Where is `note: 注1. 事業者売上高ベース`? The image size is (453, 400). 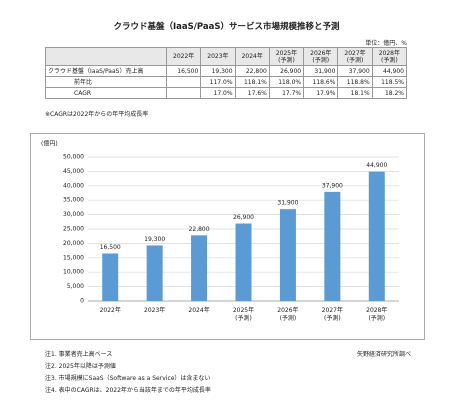 note: 注1. 事業者売上高ベース is located at coordinates (79, 354).